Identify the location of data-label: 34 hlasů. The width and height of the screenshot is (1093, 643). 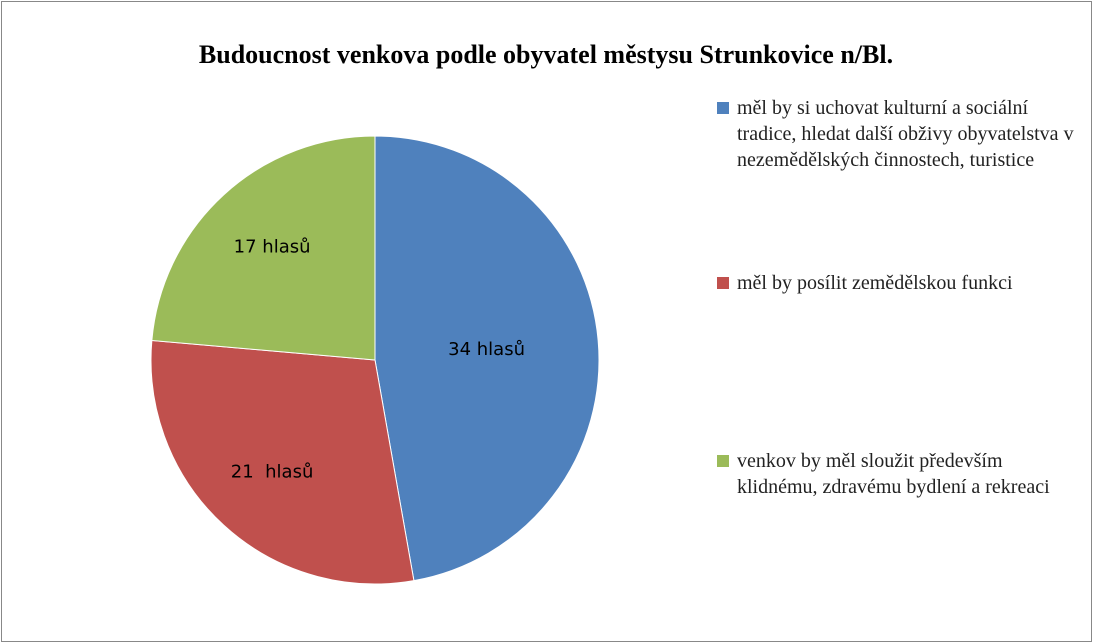
(486, 349).